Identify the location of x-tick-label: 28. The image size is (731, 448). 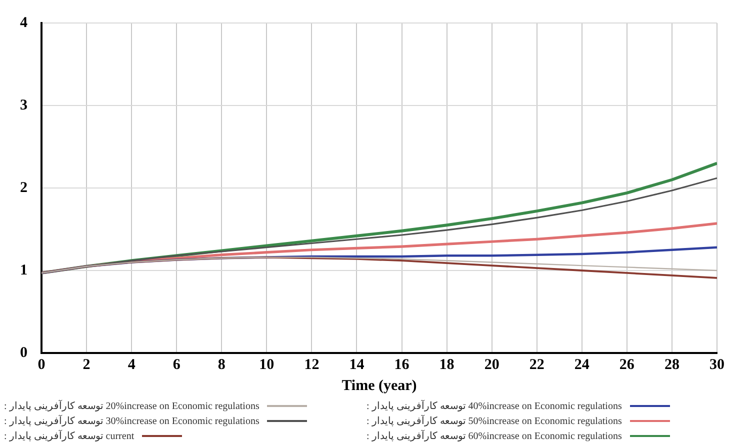
(672, 364).